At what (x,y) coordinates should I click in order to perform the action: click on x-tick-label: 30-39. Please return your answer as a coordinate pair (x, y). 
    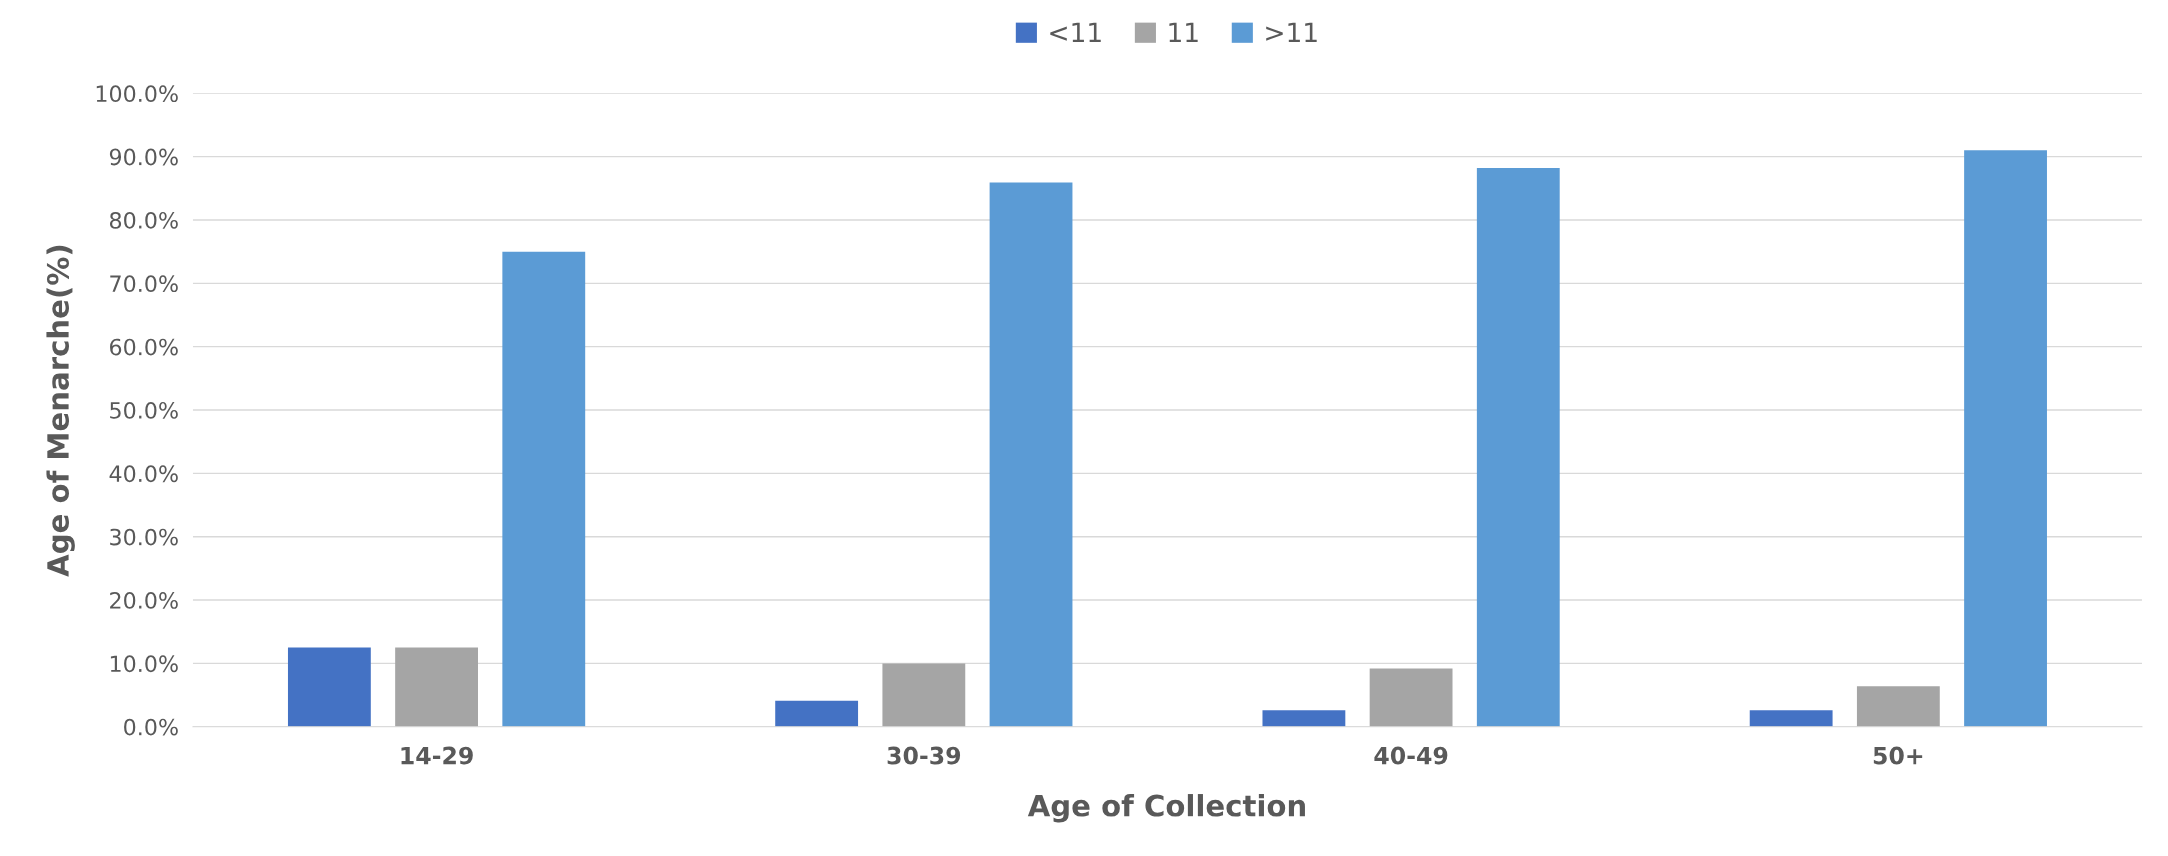
    Looking at the image, I should click on (924, 755).